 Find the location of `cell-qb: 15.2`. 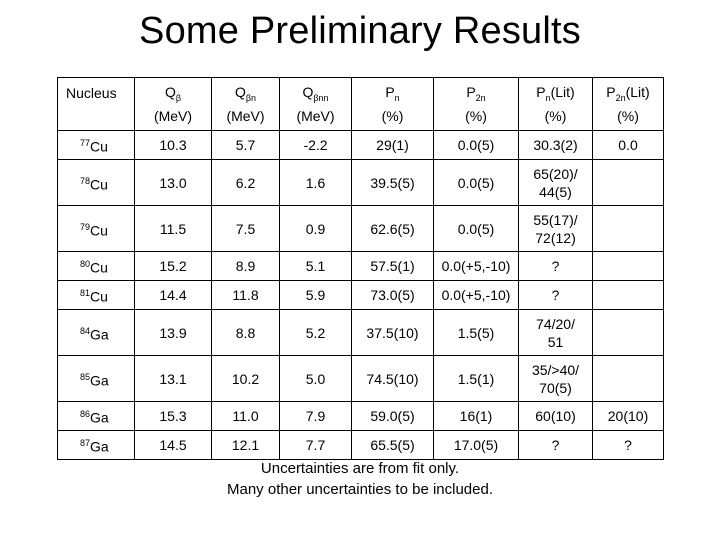

cell-qb: 15.2 is located at coordinates (173, 266).